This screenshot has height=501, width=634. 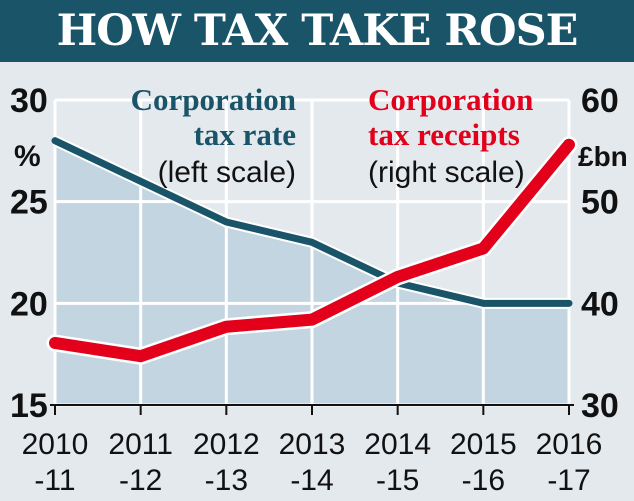 I want to click on legend-rate-line2: tax rate, so click(x=245, y=134).